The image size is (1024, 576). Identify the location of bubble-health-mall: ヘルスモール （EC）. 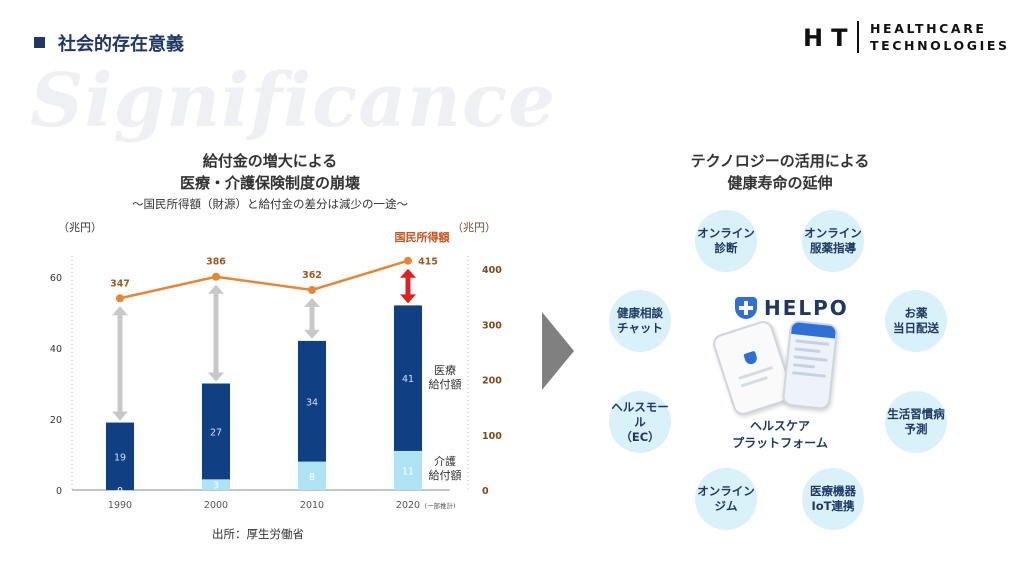
(640, 422).